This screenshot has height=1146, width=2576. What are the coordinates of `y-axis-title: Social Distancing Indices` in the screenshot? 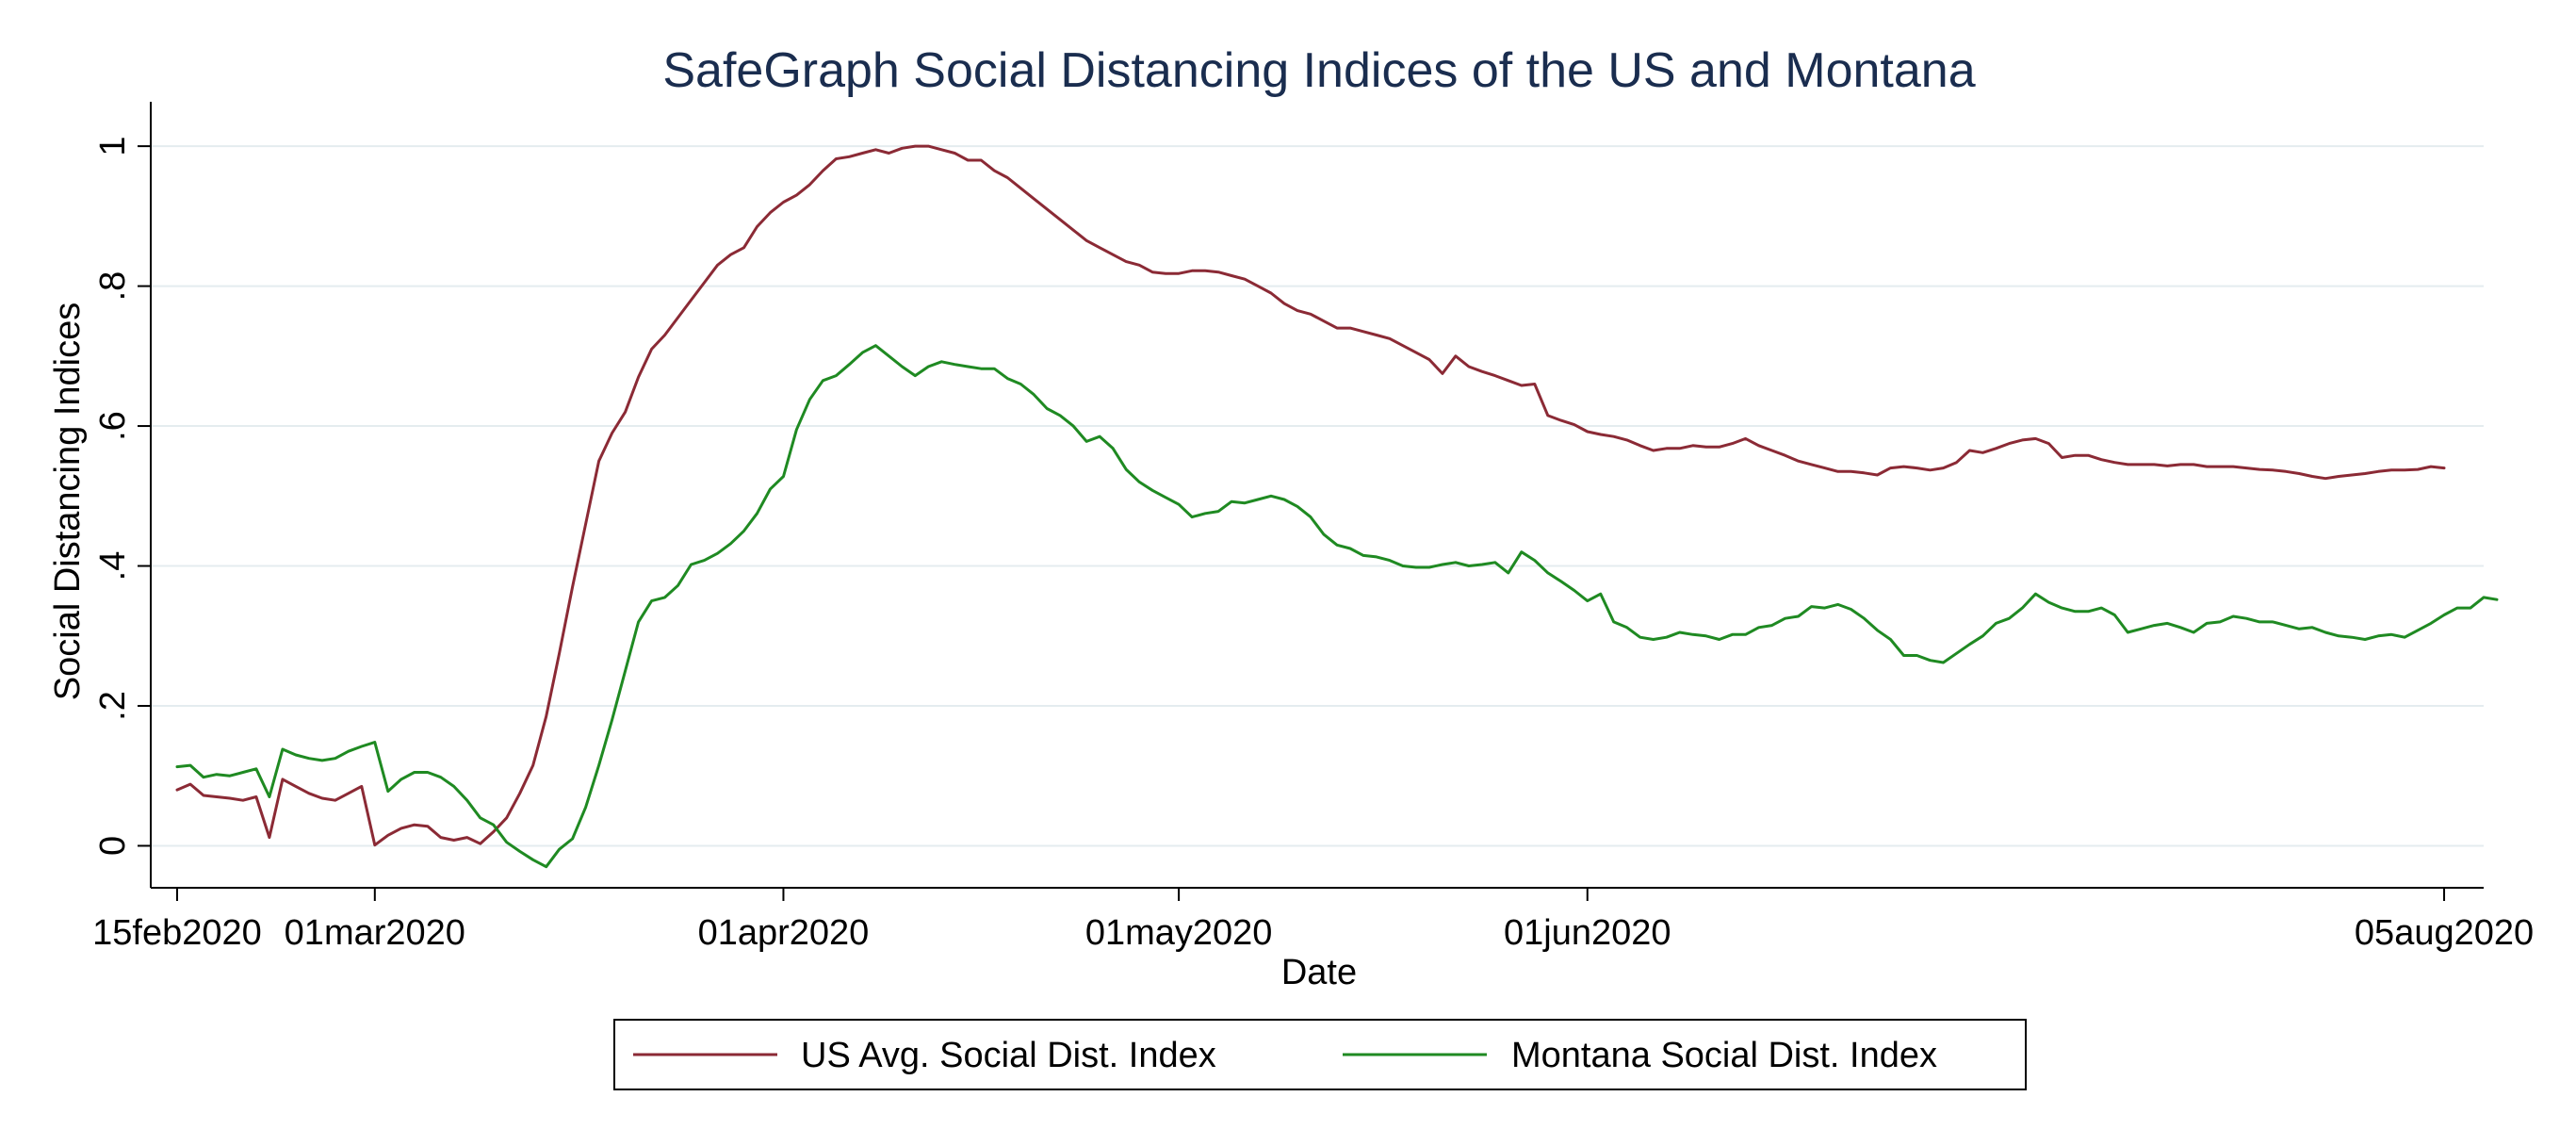 It's located at (68, 501).